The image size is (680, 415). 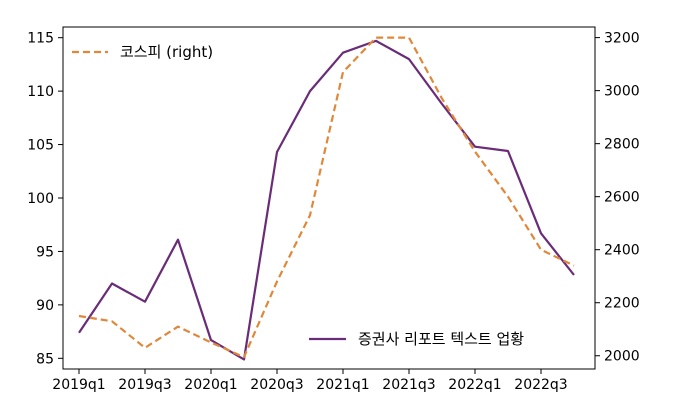 I want to click on legend-report: 증권사 리포트 텍스트 업황, so click(x=416, y=339).